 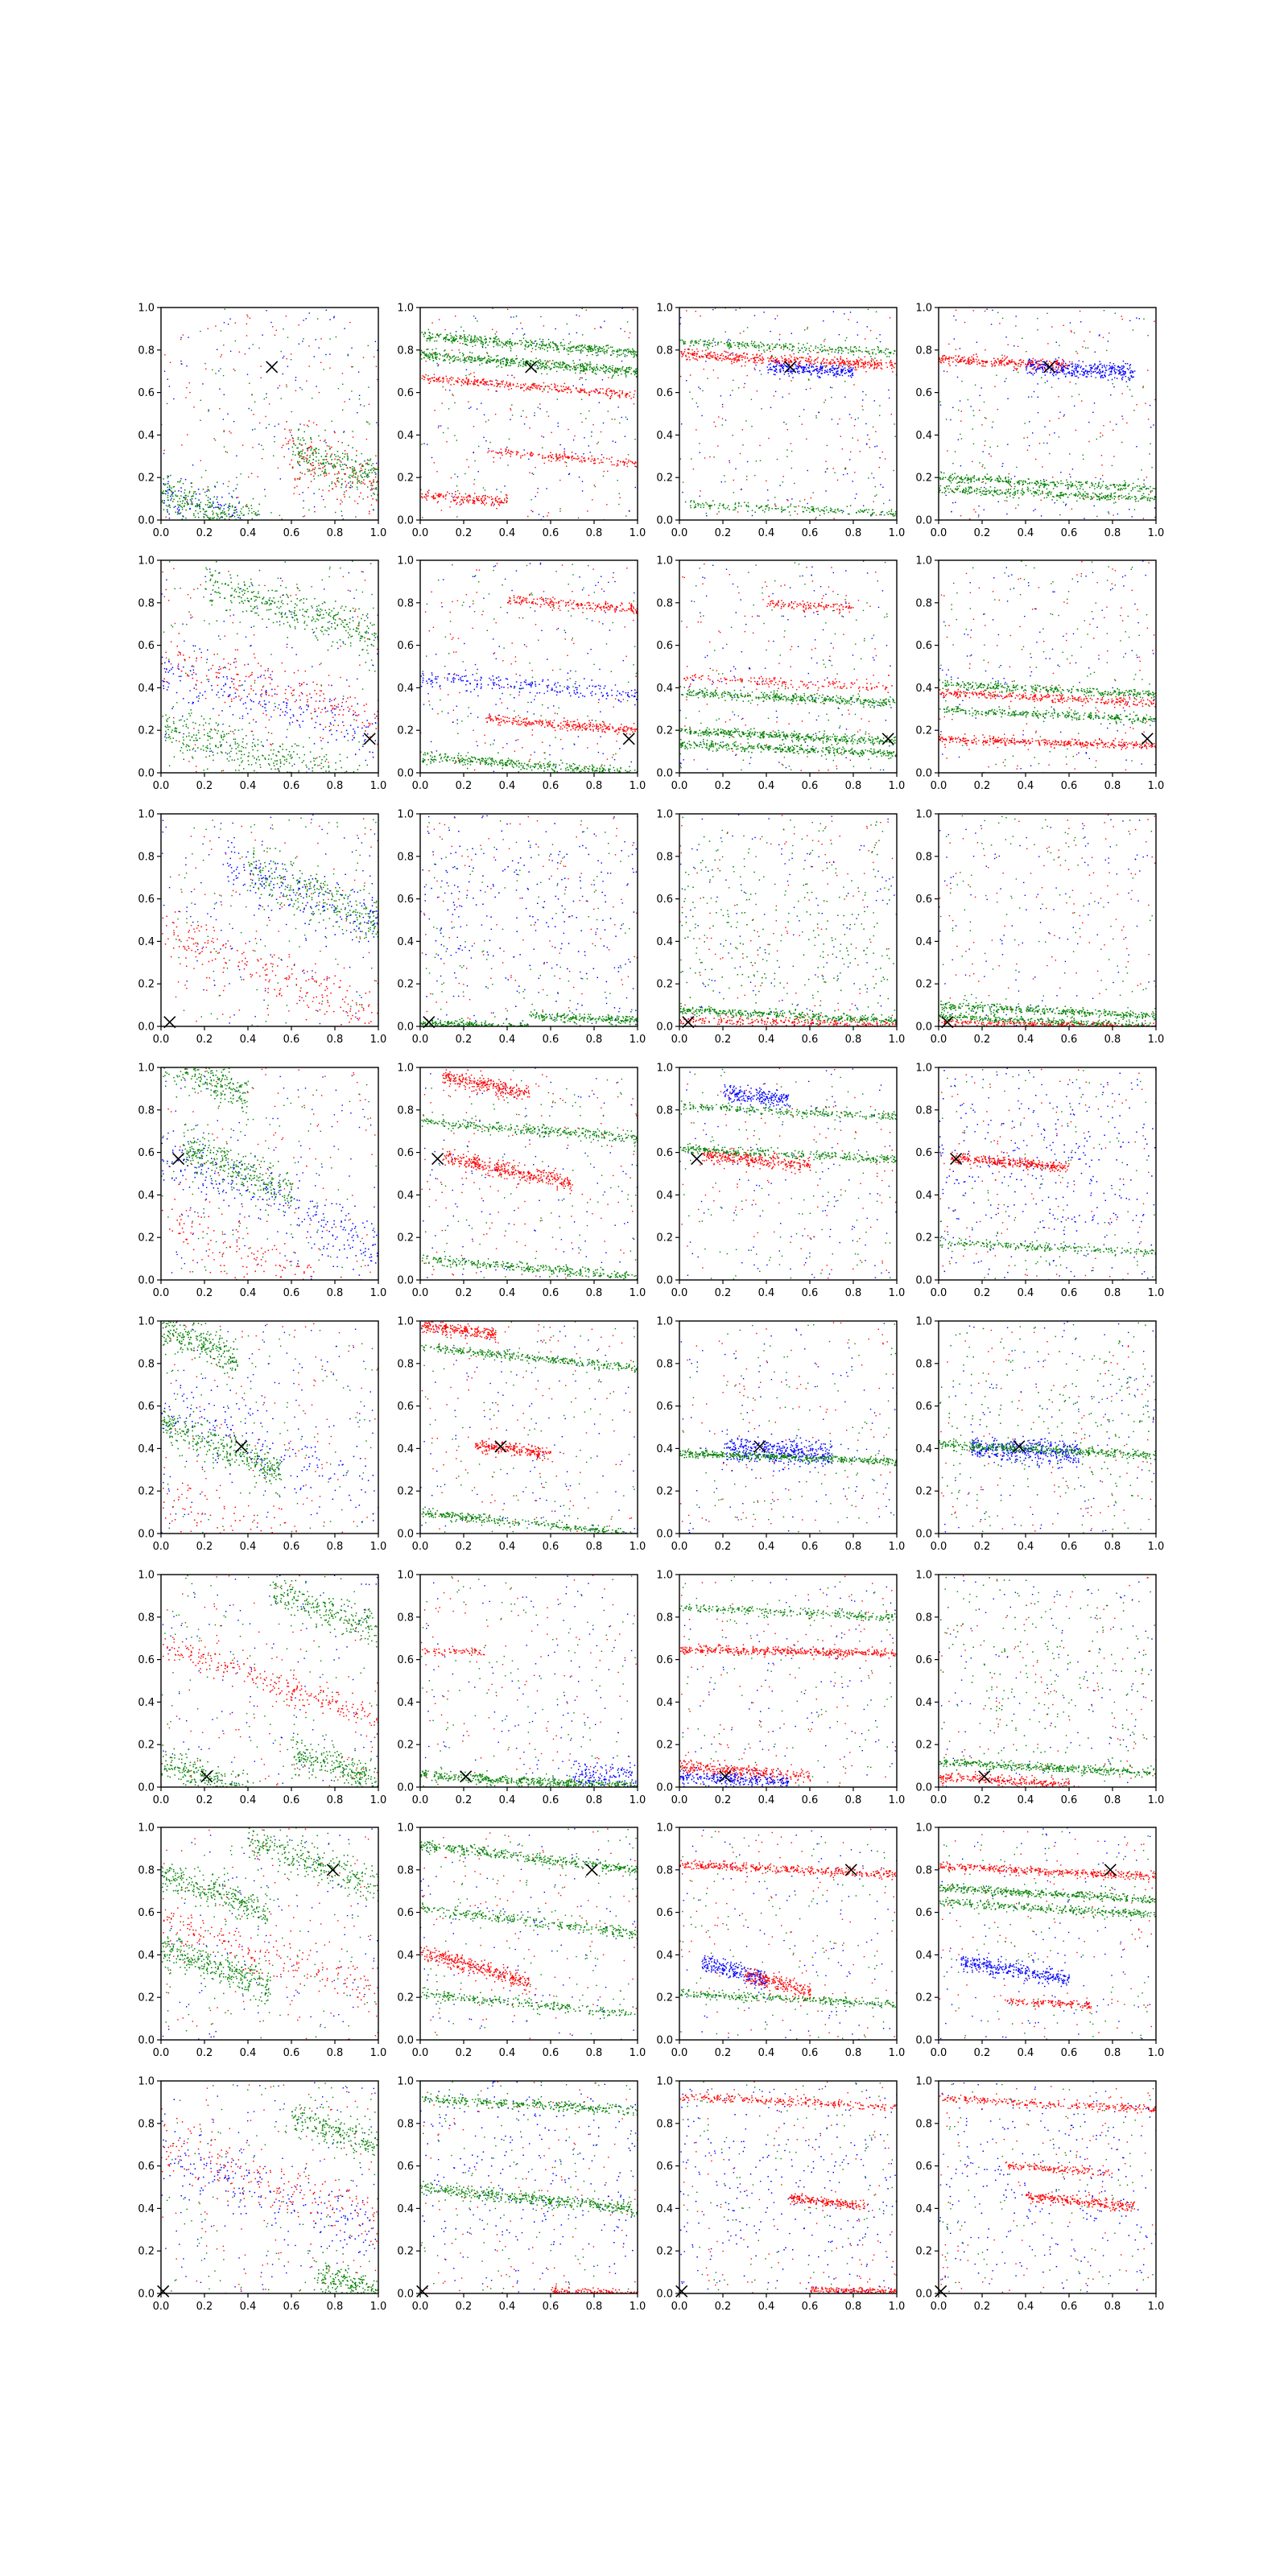 I want to click on y-tick-label: 0.2, so click(x=146, y=479).